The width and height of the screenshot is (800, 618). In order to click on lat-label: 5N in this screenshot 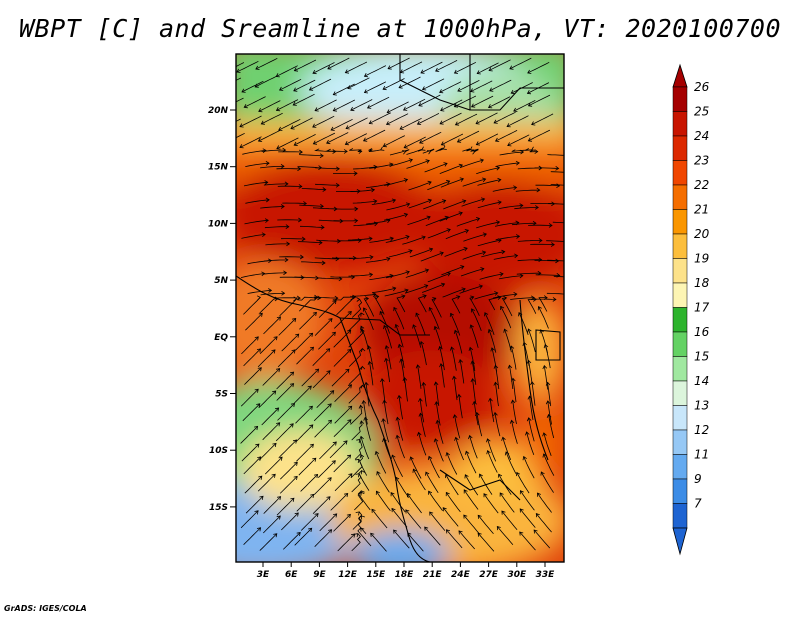, I will do `click(221, 281)`.